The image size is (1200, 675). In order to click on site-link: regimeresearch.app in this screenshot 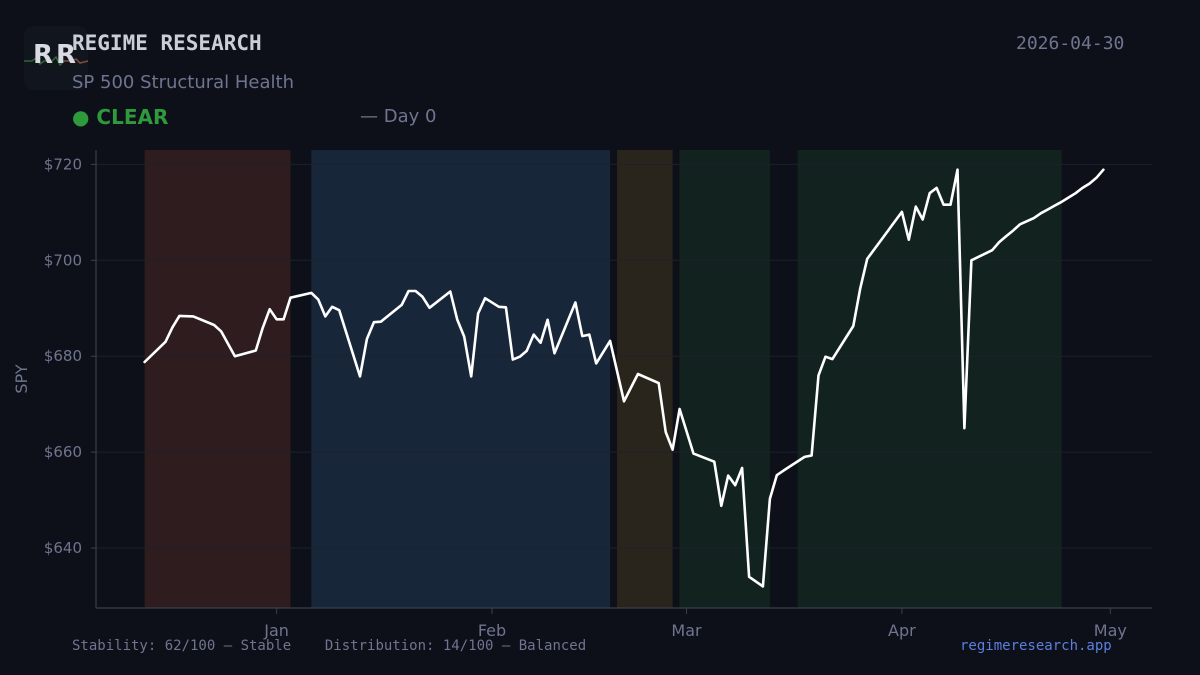, I will do `click(1036, 646)`.